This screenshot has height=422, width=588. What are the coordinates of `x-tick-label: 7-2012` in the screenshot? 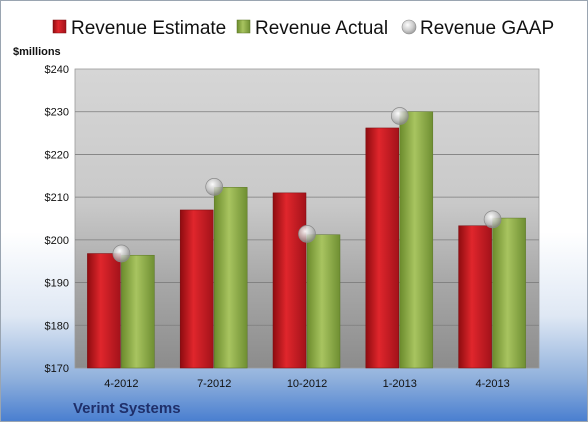 It's located at (214, 384).